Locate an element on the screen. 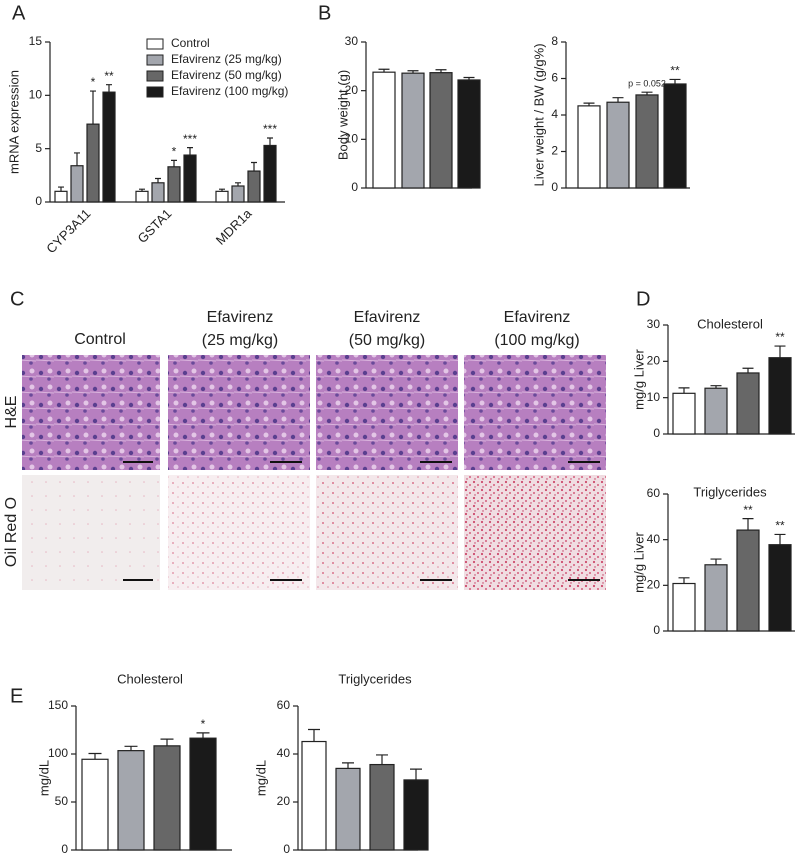 This screenshot has height=855, width=800. y-tick-label: 100 is located at coordinates (58, 753).